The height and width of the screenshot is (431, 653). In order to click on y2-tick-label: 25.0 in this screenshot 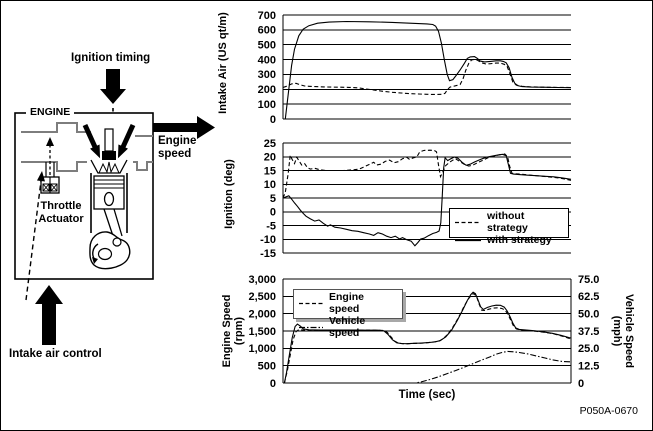, I will do `click(588, 349)`.